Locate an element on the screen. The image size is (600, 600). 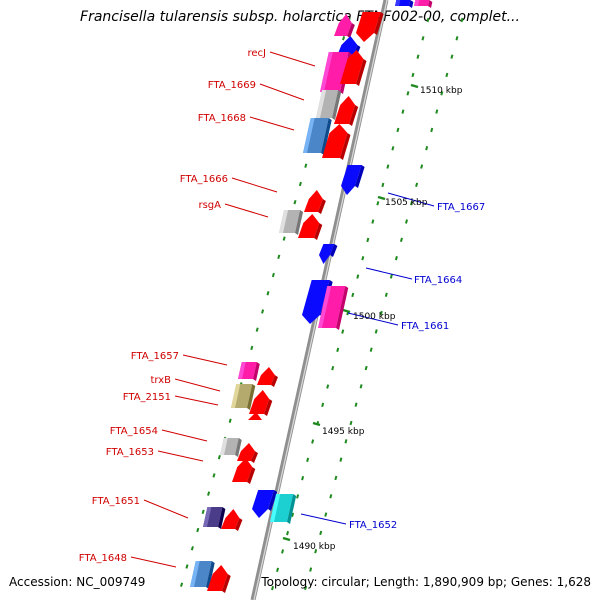
gene-fta1651-highlight is located at coordinates (207, 517).